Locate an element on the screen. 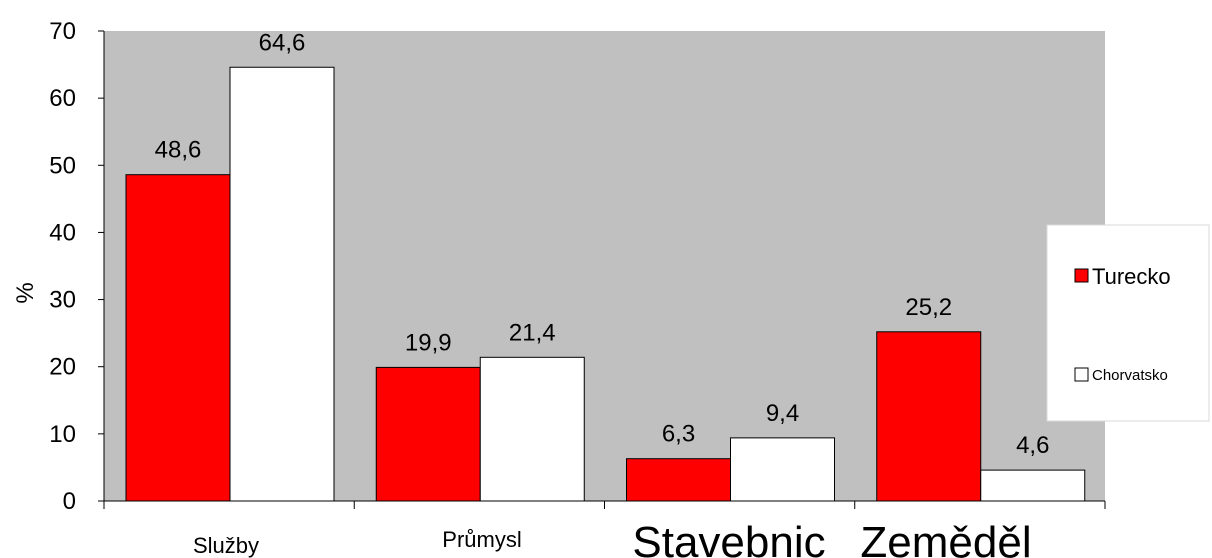  data-label-turecko-1: 19,9 is located at coordinates (428, 342).